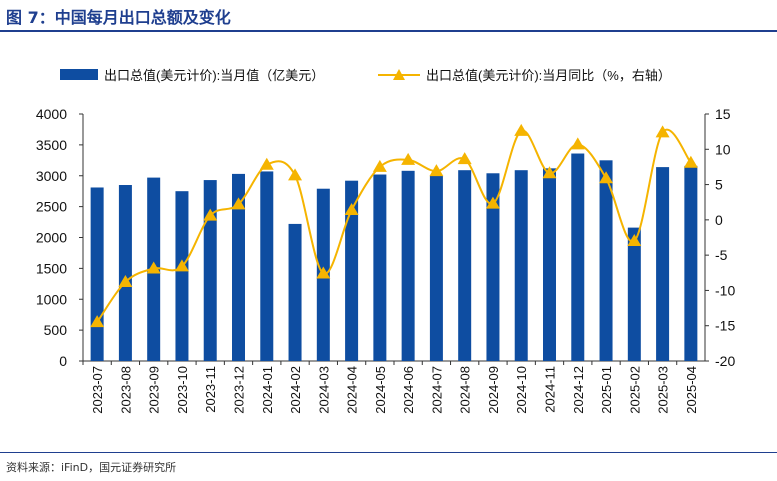 This screenshot has height=481, width=777. I want to click on x-tick-label: 2024-10, so click(521, 390).